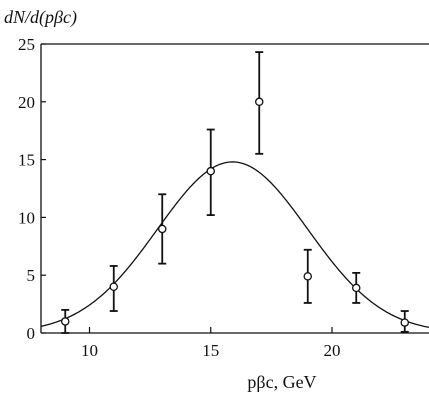 The height and width of the screenshot is (397, 429). Describe the element at coordinates (26, 217) in the screenshot. I see `y-tick-label: 10` at that location.